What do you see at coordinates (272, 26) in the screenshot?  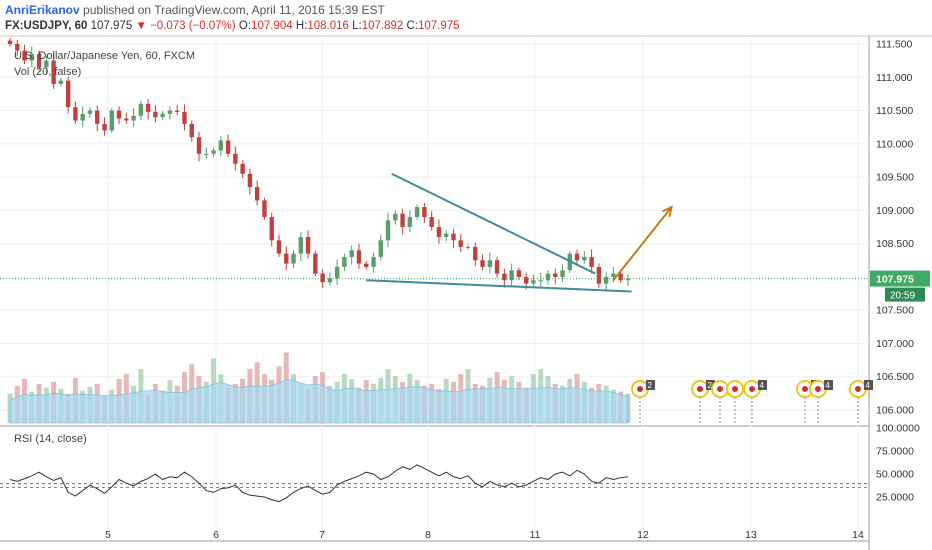 I see `open-value: 107.904` at bounding box center [272, 26].